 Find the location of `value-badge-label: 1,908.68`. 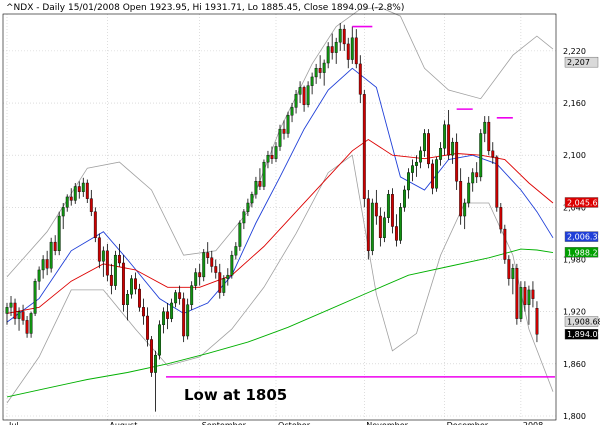

value-badge-label: 1,908.68 is located at coordinates (583, 322).